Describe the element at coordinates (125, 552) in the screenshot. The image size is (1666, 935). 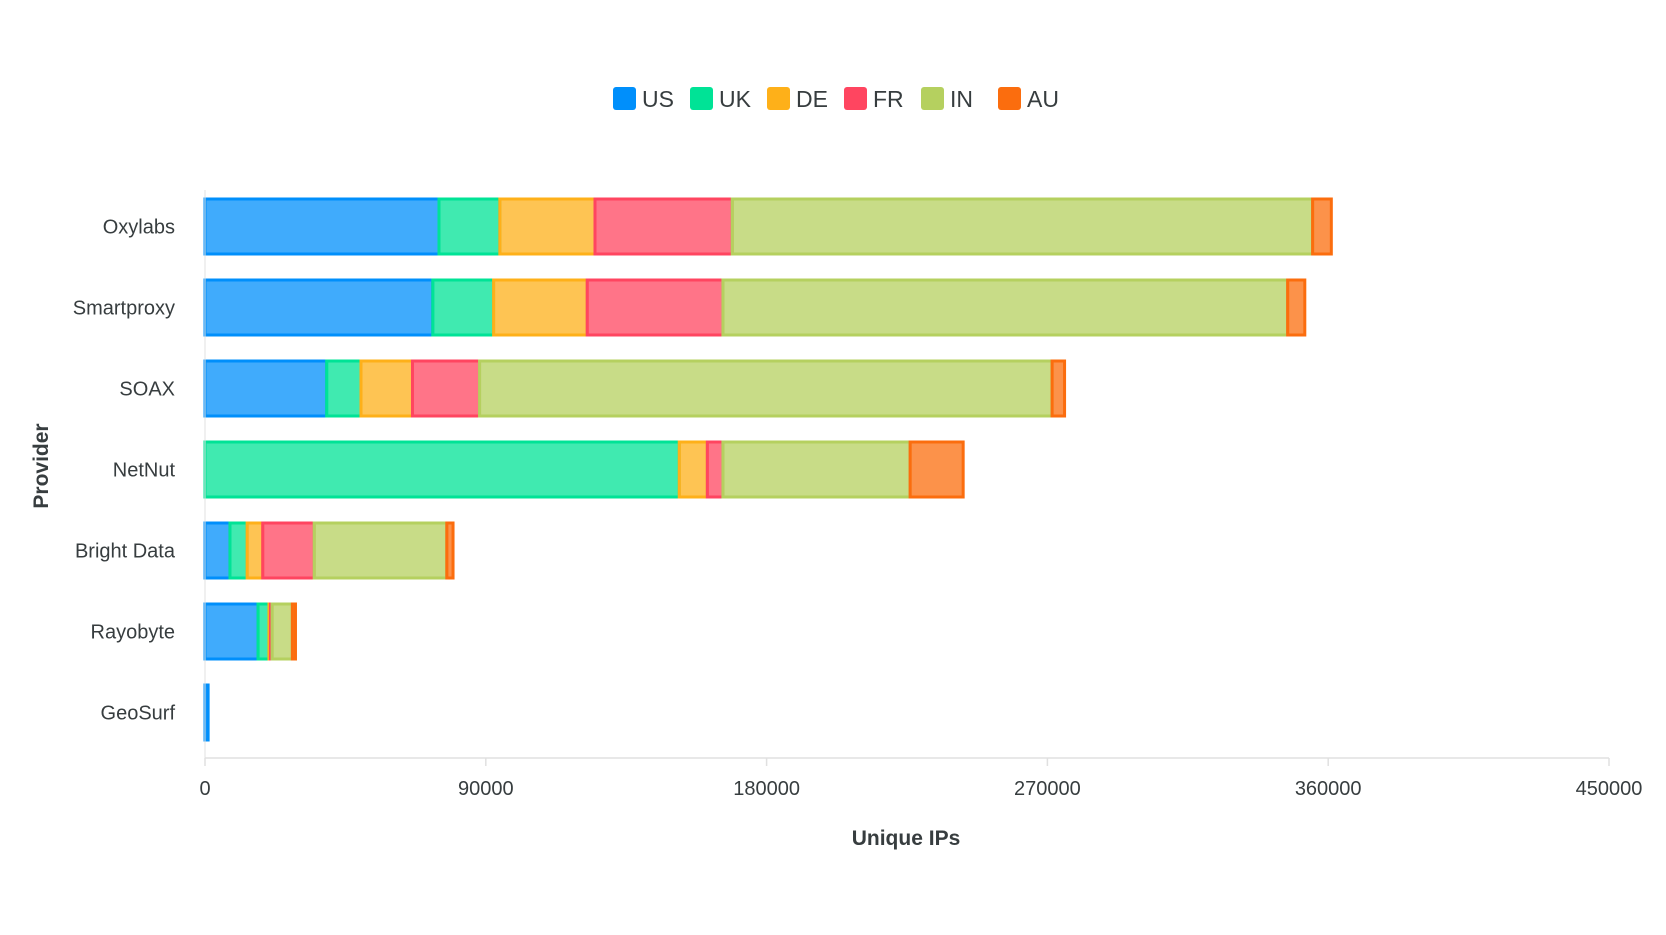
I see `y-tick-label: Bright Data` at that location.